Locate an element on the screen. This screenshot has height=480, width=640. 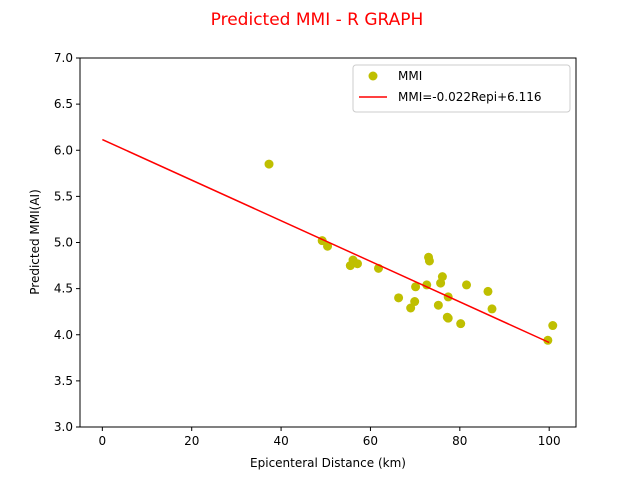
y-axis: 3.0 3.5 4.0 4.5 5.0 5.5 6.0 6.5 7.0 is located at coordinates (67, 242).